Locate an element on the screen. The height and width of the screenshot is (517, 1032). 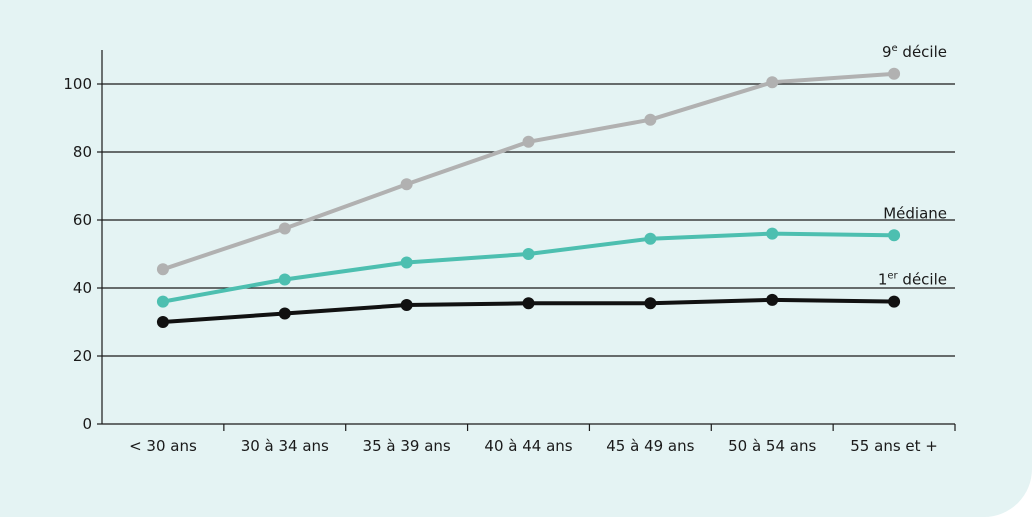
x-tick-label: < 30 ans is located at coordinates (163, 446).